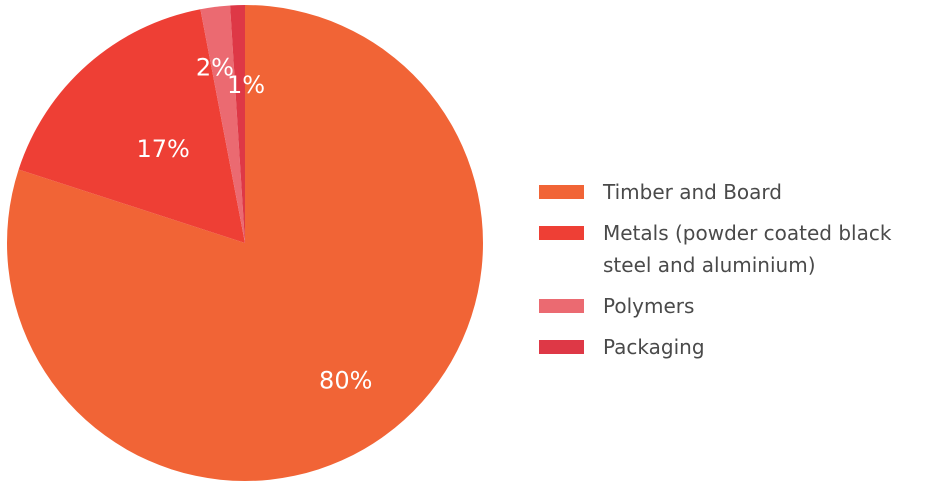 Image resolution: width=951 pixels, height=485 pixels. I want to click on slice-label-polymers: 2%, so click(215, 67).